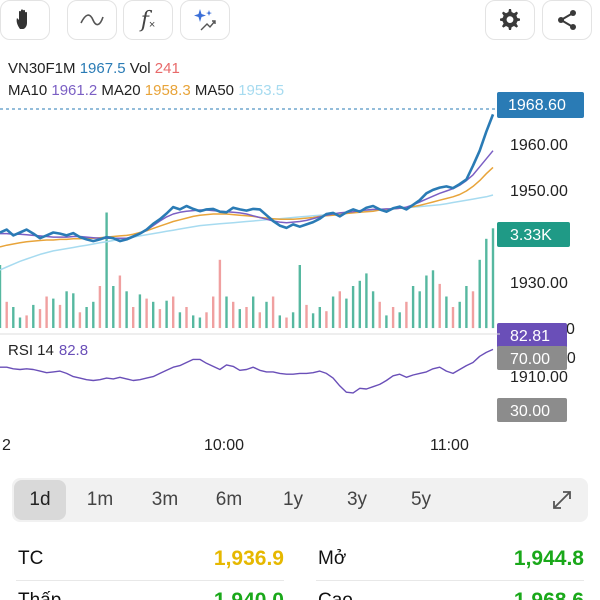  What do you see at coordinates (25, 20) in the screenshot?
I see `hand-draw-button` at bounding box center [25, 20].